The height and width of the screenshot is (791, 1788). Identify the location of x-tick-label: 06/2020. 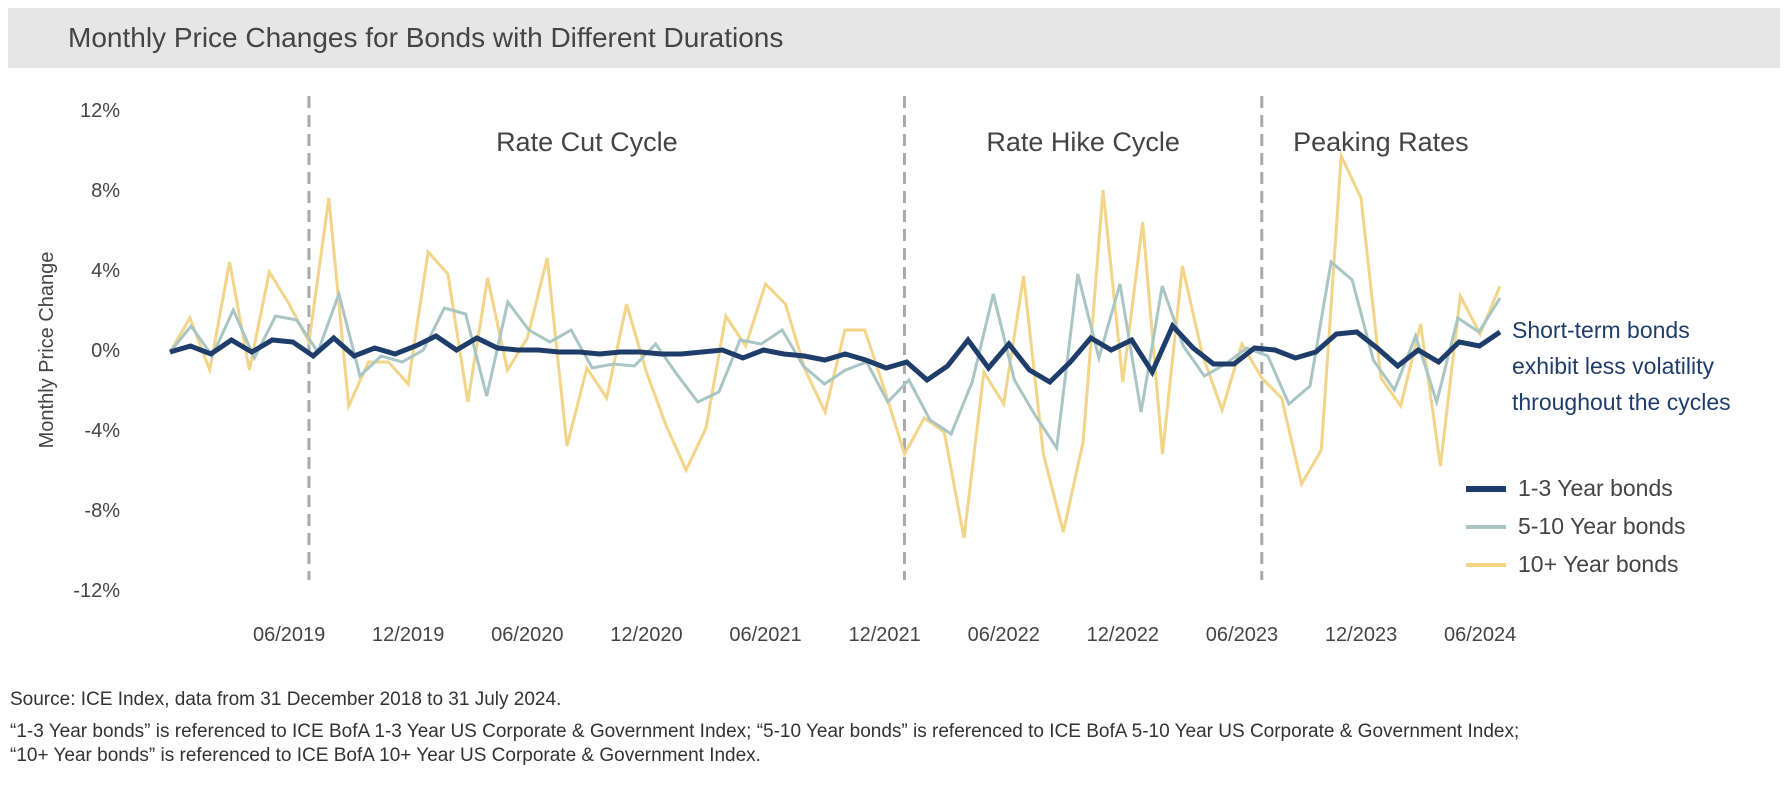
(527, 635).